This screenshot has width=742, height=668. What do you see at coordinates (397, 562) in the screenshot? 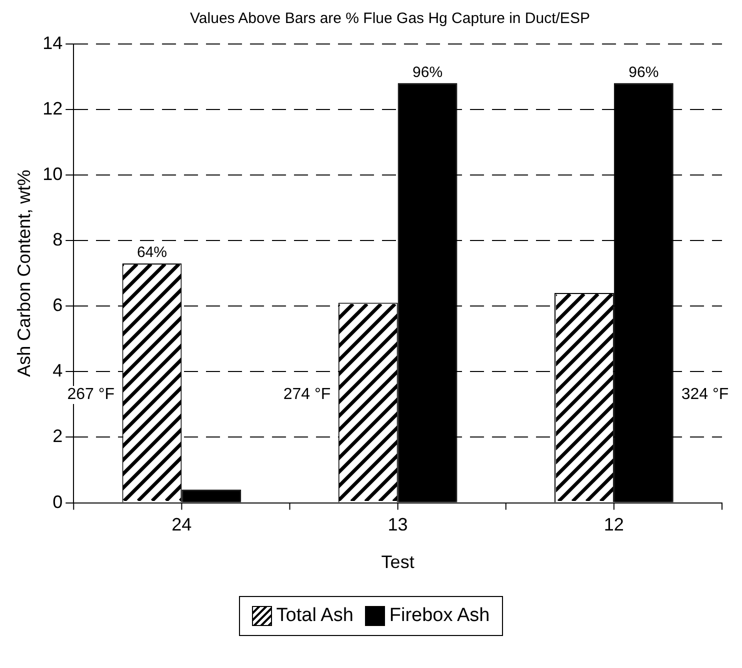
I see `x-axis-title: Test` at bounding box center [397, 562].